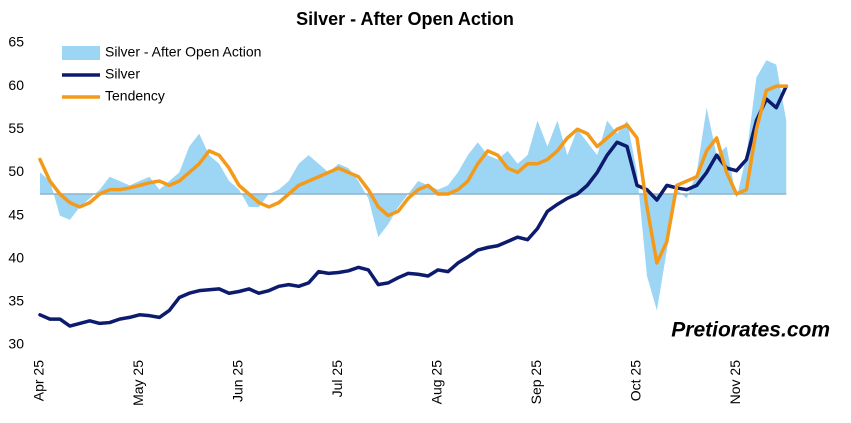  I want to click on y-tick-label: 65, so click(16, 42).